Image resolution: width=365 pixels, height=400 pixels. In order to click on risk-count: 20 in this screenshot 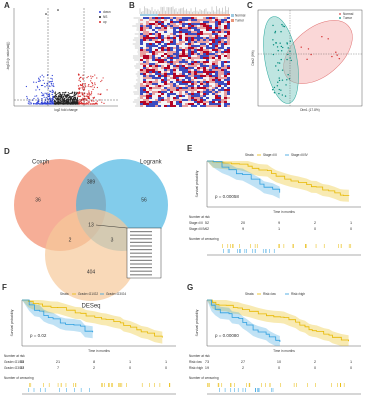, I will do `click(243, 223)`.